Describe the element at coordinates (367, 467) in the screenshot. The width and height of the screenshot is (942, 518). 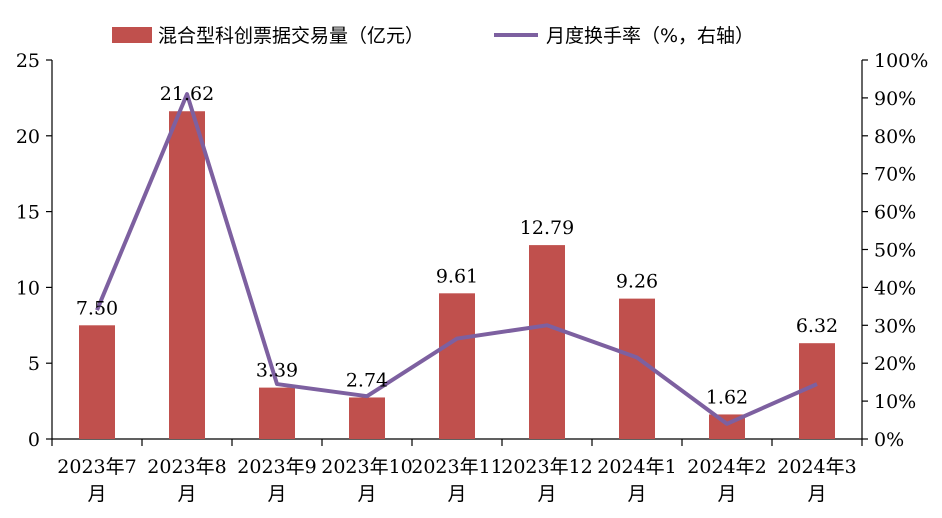
I see `x-tick-label: 2023年10` at that location.